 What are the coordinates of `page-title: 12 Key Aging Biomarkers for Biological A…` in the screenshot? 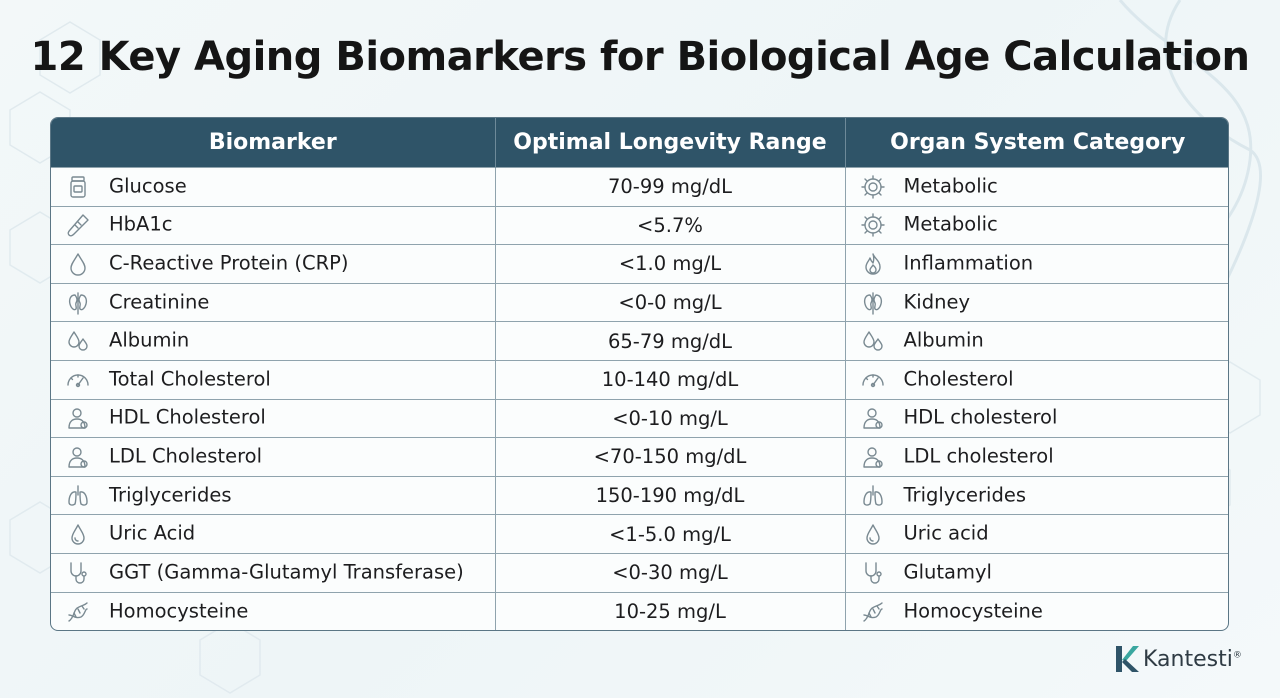 It's located at (640, 57).